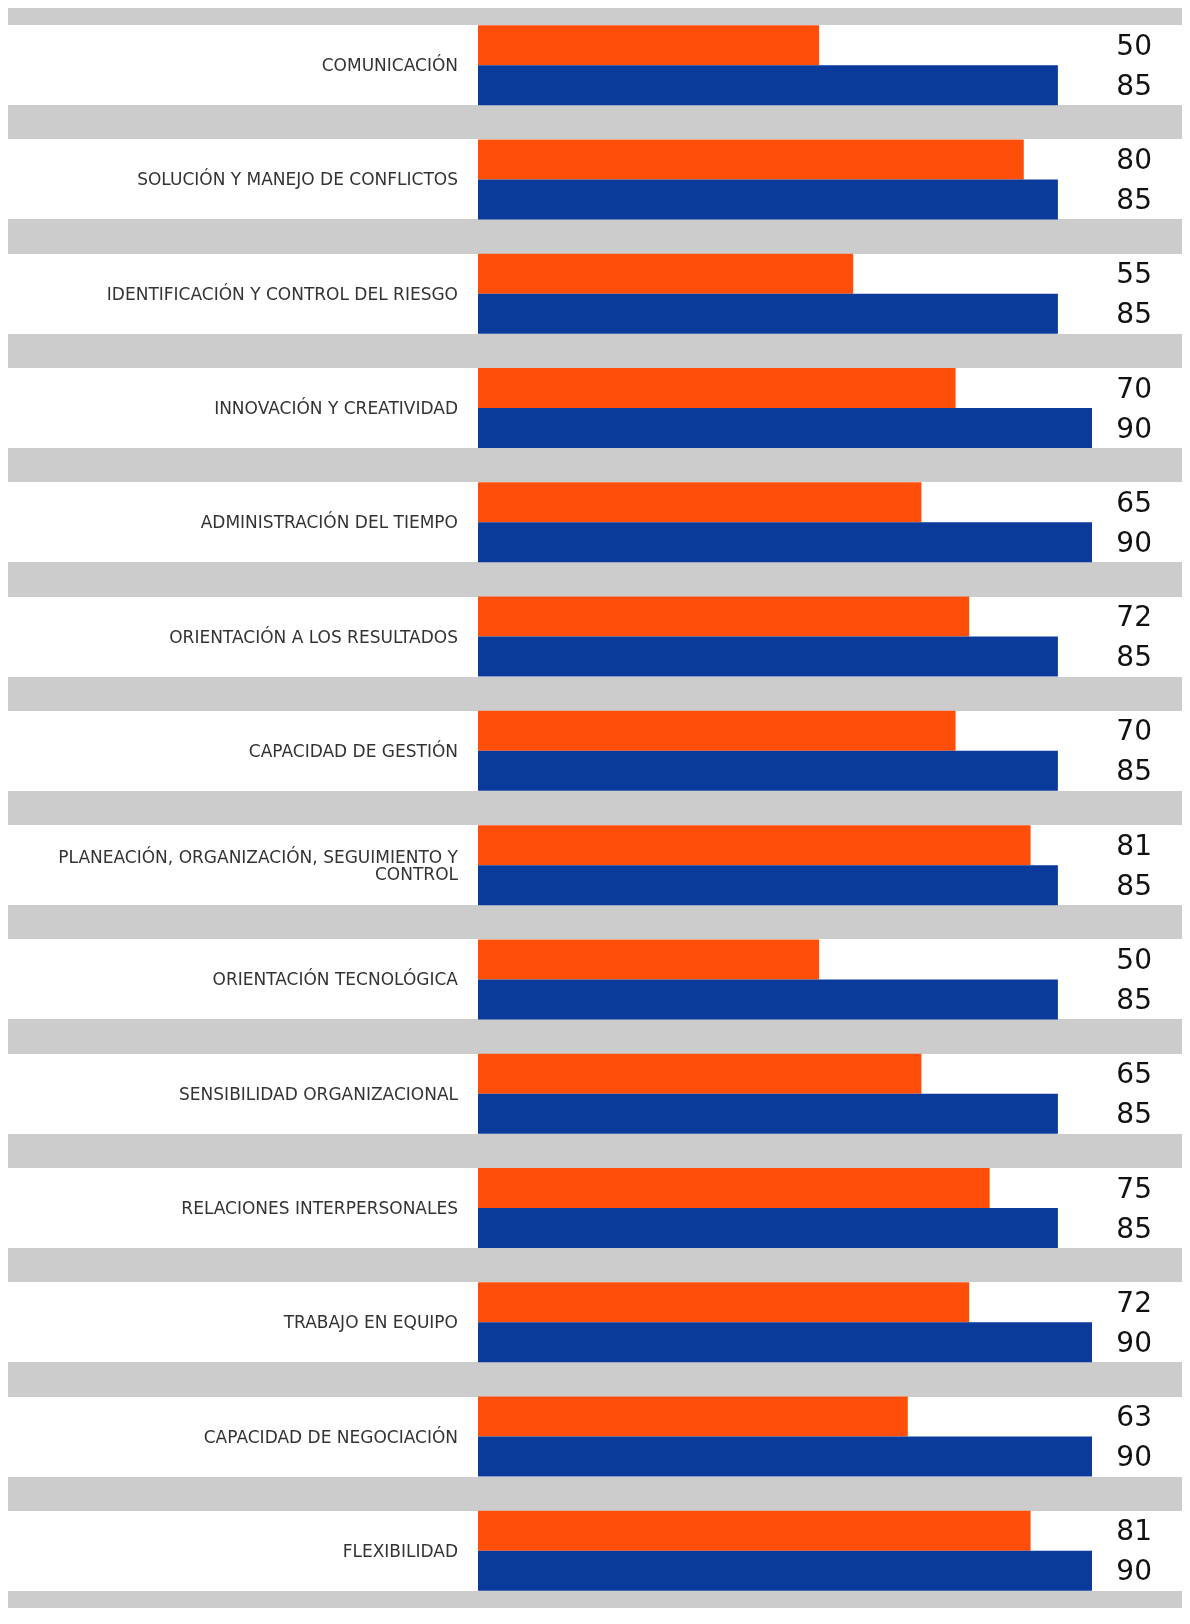  Describe the element at coordinates (370, 1322) in the screenshot. I see `y-tick-label: TRABAJO EN EQUIPO` at that location.